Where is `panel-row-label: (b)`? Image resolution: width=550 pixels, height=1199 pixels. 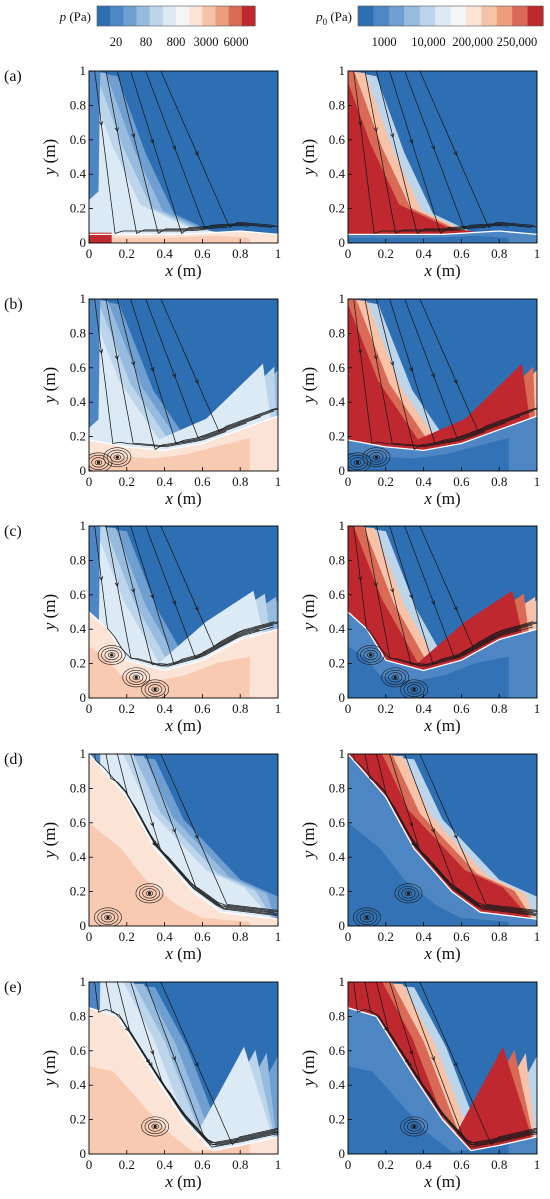
panel-row-label: (b) is located at coordinates (13, 304).